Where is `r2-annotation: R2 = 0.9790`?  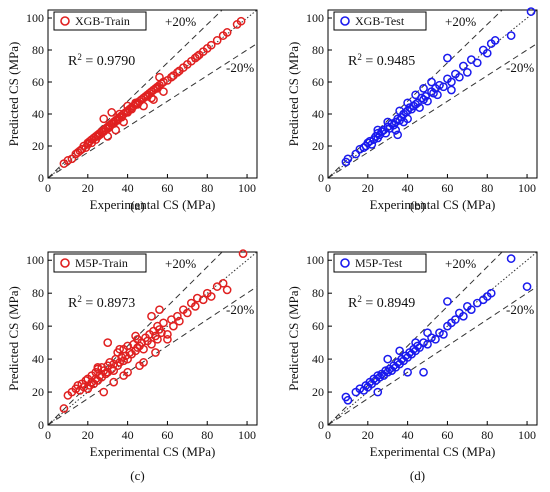 r2-annotation: R2 = 0.9790 is located at coordinates (101, 60).